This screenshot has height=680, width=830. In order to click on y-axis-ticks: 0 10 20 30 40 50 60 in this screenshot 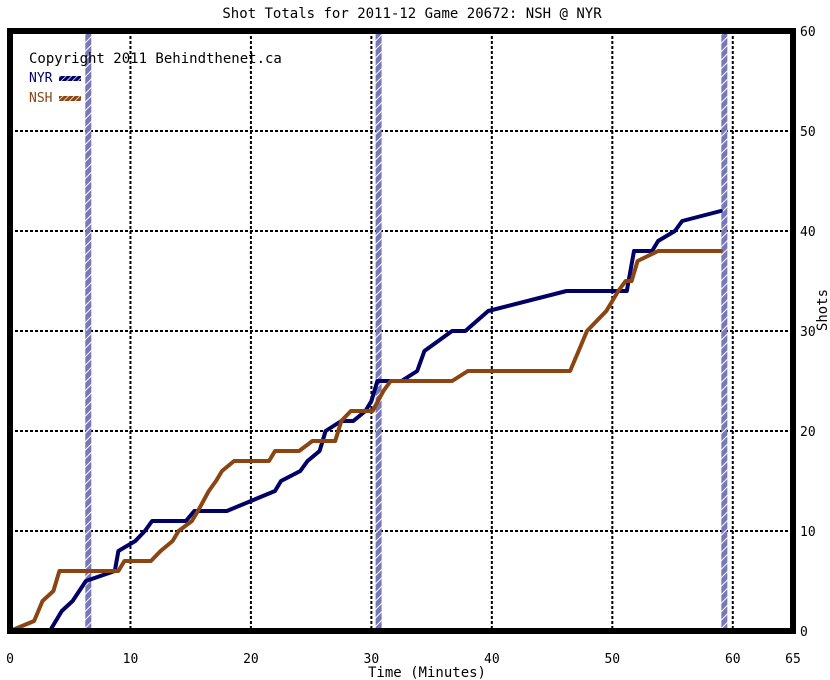, I will do `click(808, 332)`.